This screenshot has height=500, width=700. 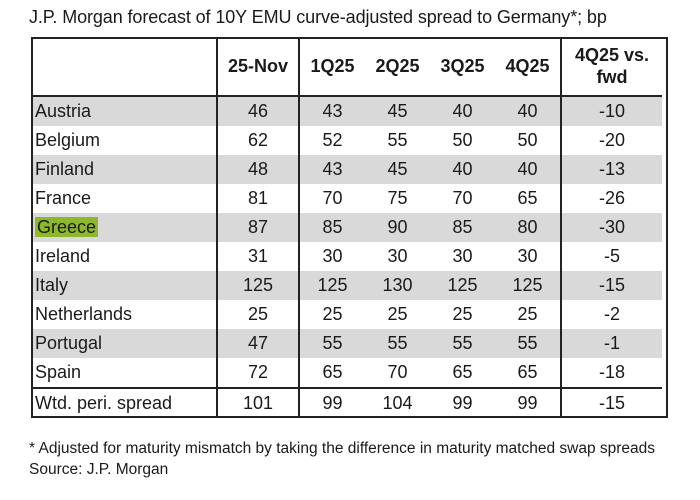 I want to click on country-cell: France, so click(x=124, y=198).